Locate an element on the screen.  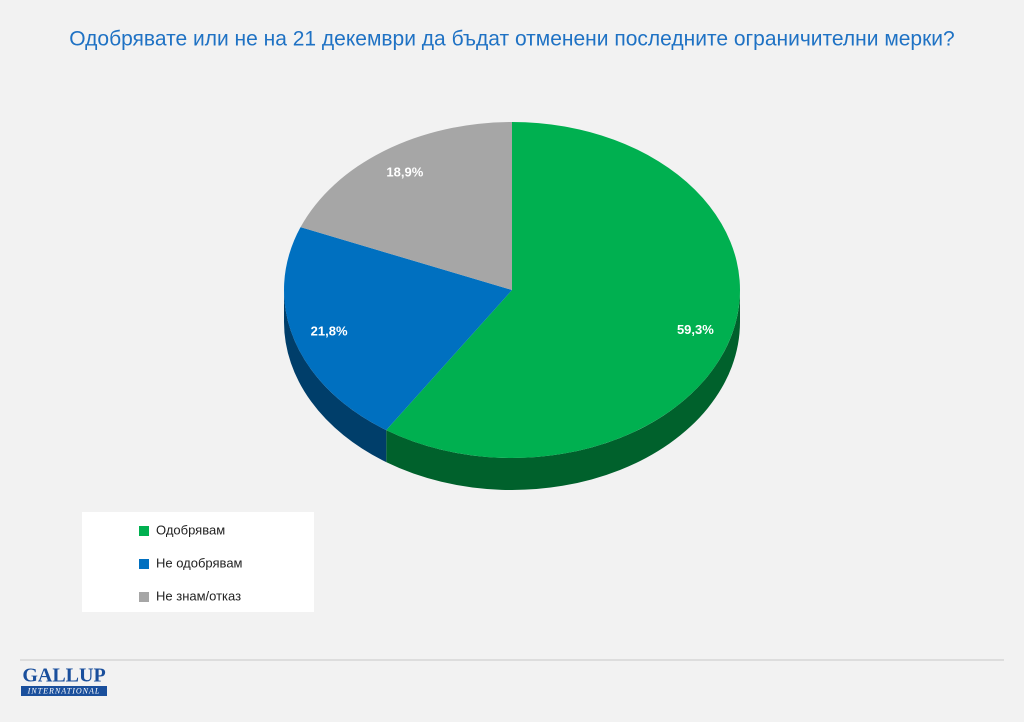
data-label: 21,8% is located at coordinates (329, 330).